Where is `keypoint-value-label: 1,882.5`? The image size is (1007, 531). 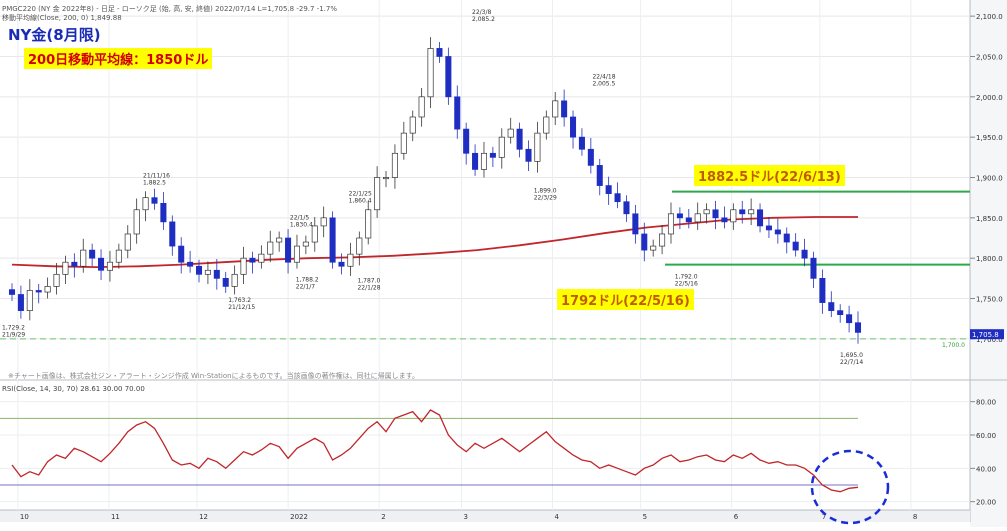
keypoint-value-label: 1,882.5 is located at coordinates (154, 183).